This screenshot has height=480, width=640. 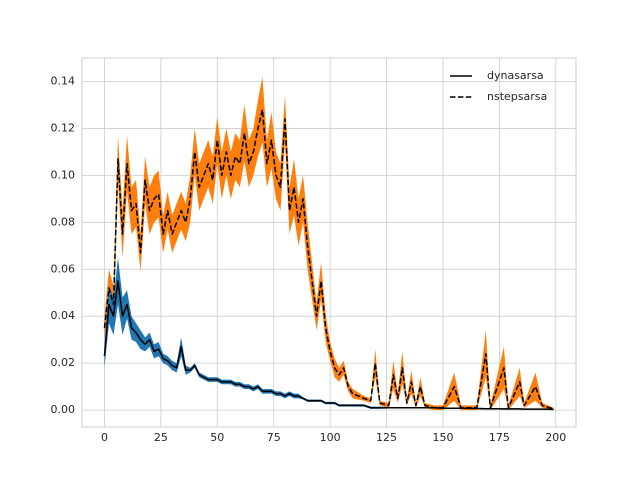 I want to click on x-tick-label: 0, so click(x=104, y=437).